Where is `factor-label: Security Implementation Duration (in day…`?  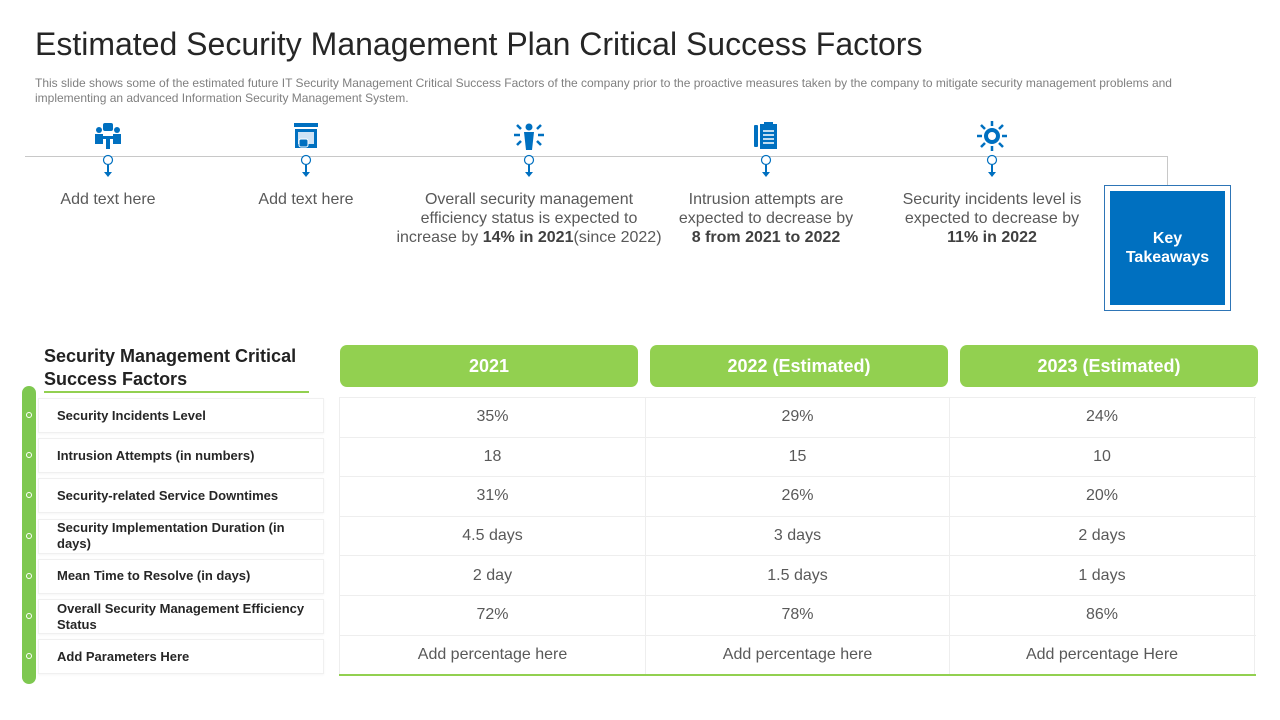
factor-label: Security Implementation Duration (in day… is located at coordinates (171, 536).